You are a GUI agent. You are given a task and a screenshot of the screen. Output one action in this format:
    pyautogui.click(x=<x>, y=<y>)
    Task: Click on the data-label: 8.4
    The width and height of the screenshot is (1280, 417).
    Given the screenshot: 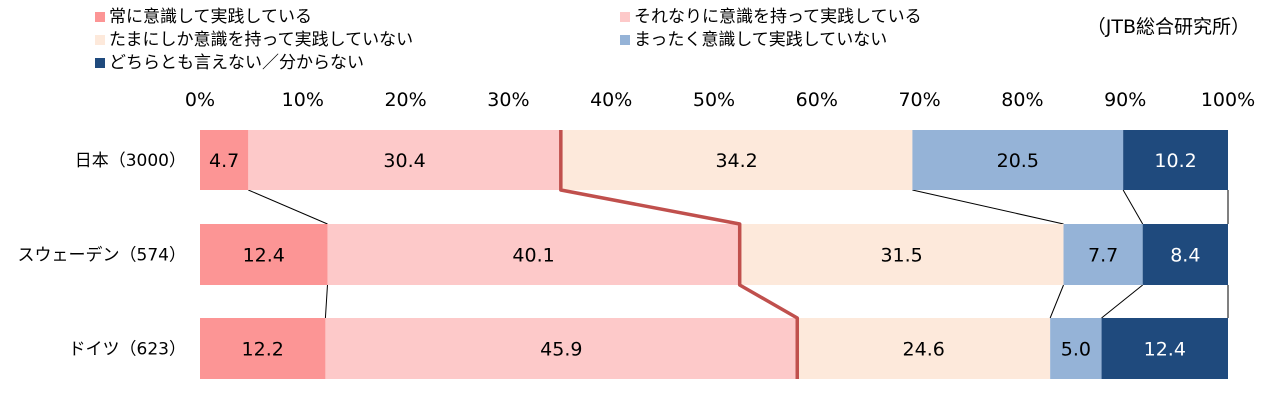 What is the action you would take?
    pyautogui.click(x=1185, y=256)
    